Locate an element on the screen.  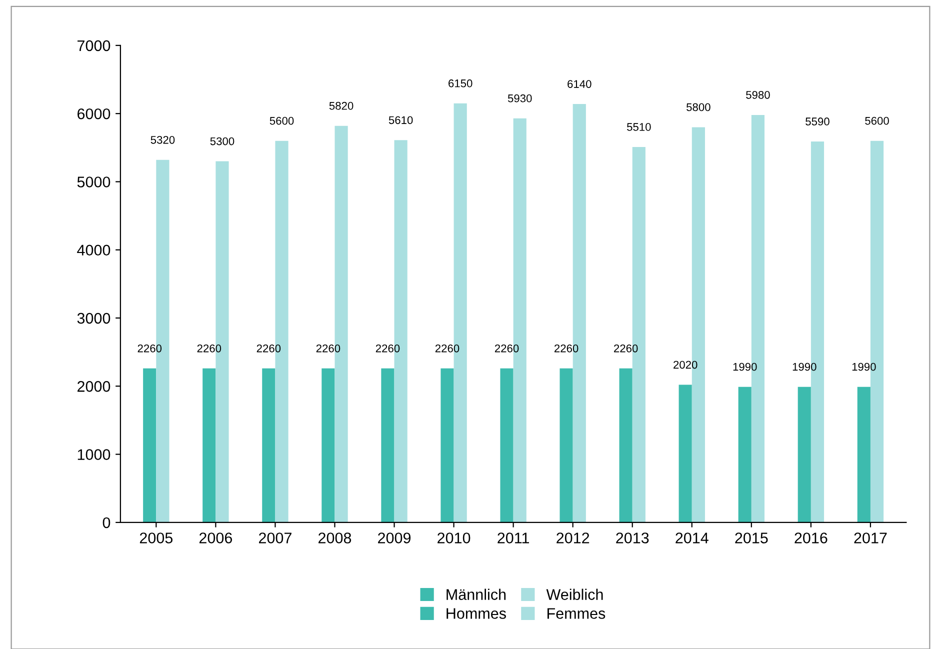
y-tick-label: 5000 is located at coordinates (93, 182).